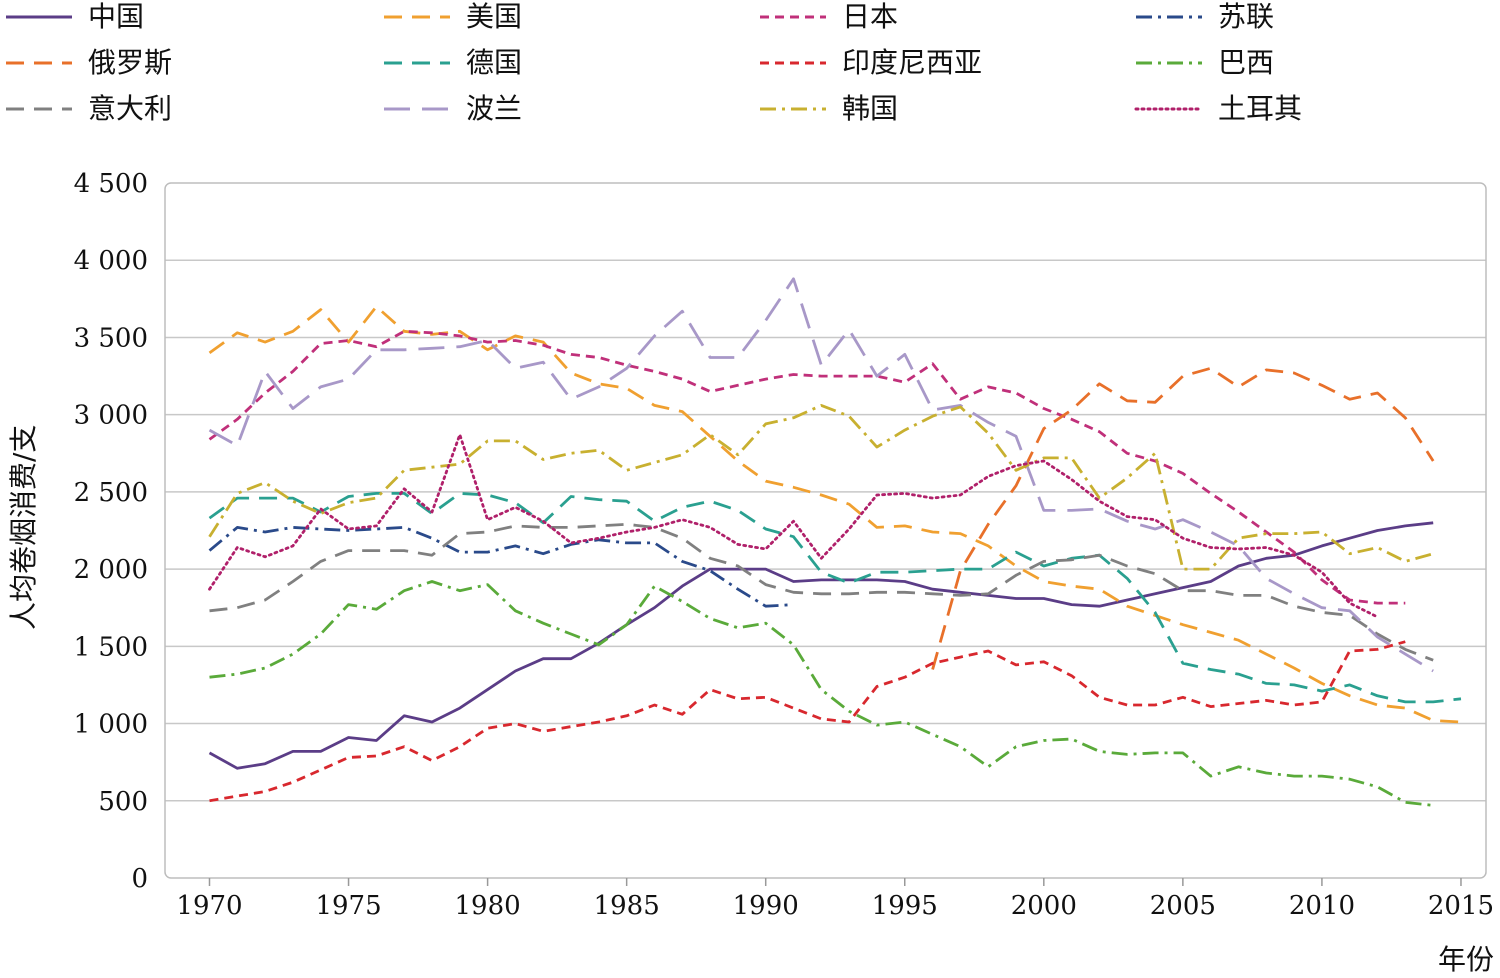 The width and height of the screenshot is (1500, 978). I want to click on legend-label: 意大利, so click(130, 108).